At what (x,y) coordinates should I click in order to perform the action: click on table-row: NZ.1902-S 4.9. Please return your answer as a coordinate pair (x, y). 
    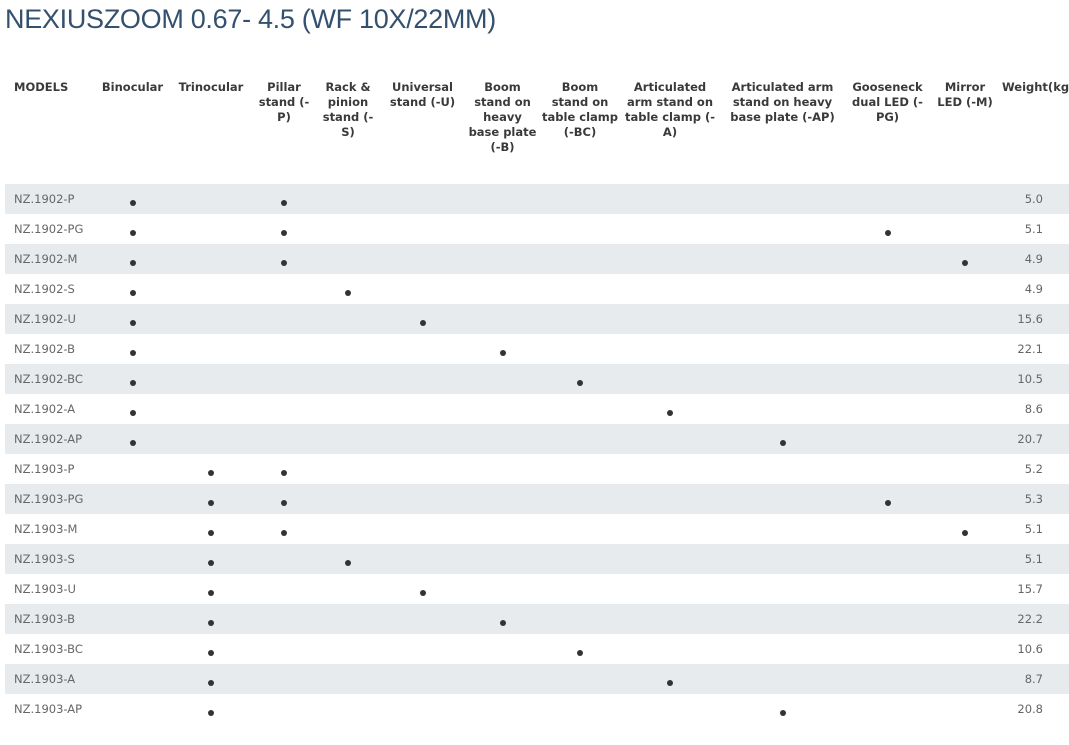
    Looking at the image, I should click on (537, 289).